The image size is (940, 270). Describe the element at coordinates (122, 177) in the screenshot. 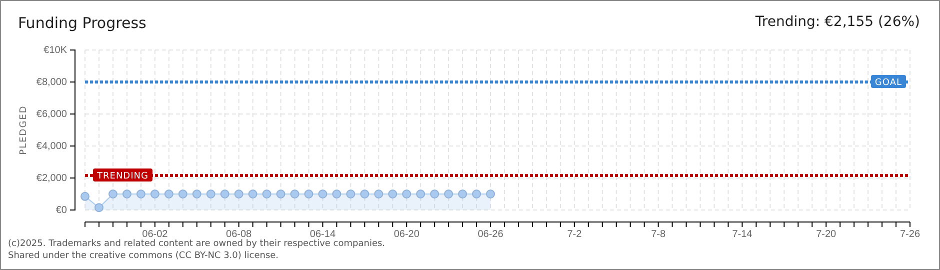

I see `ref-line-label: TRENDING` at that location.